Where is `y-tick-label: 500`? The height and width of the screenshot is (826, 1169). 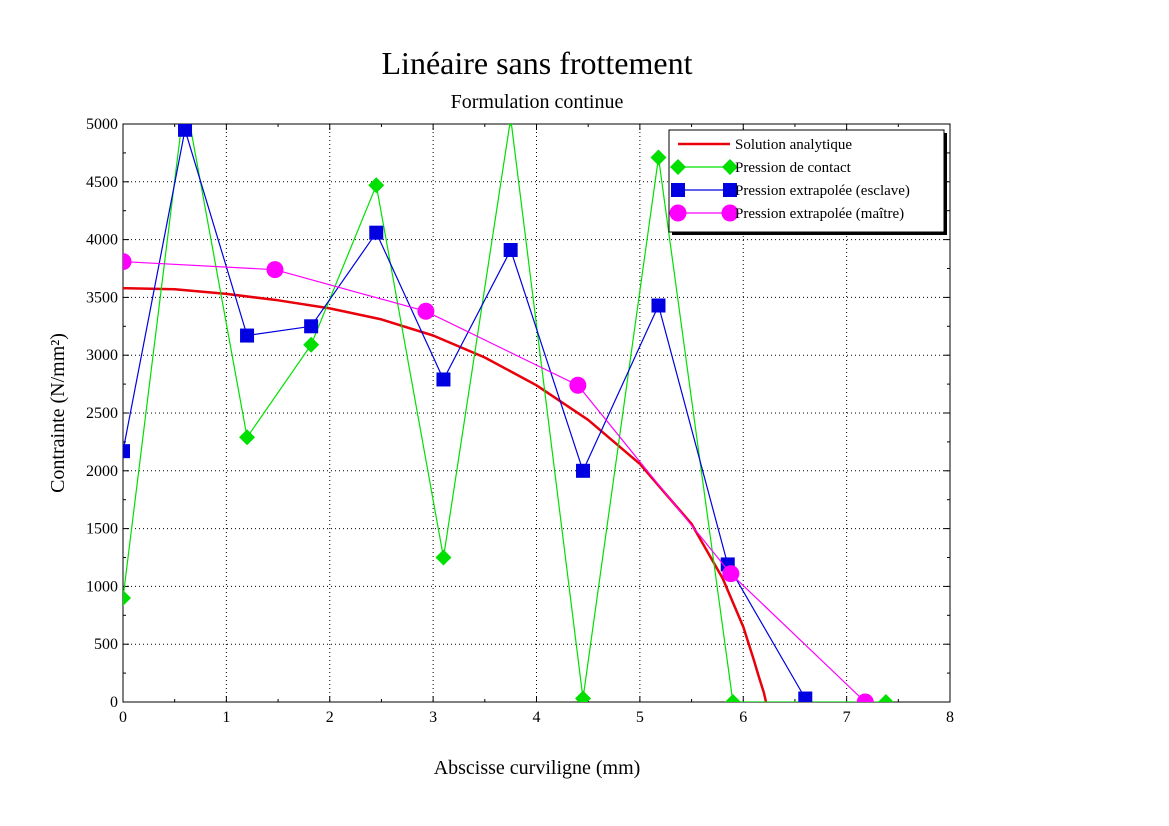
y-tick-label: 500 is located at coordinates (106, 644).